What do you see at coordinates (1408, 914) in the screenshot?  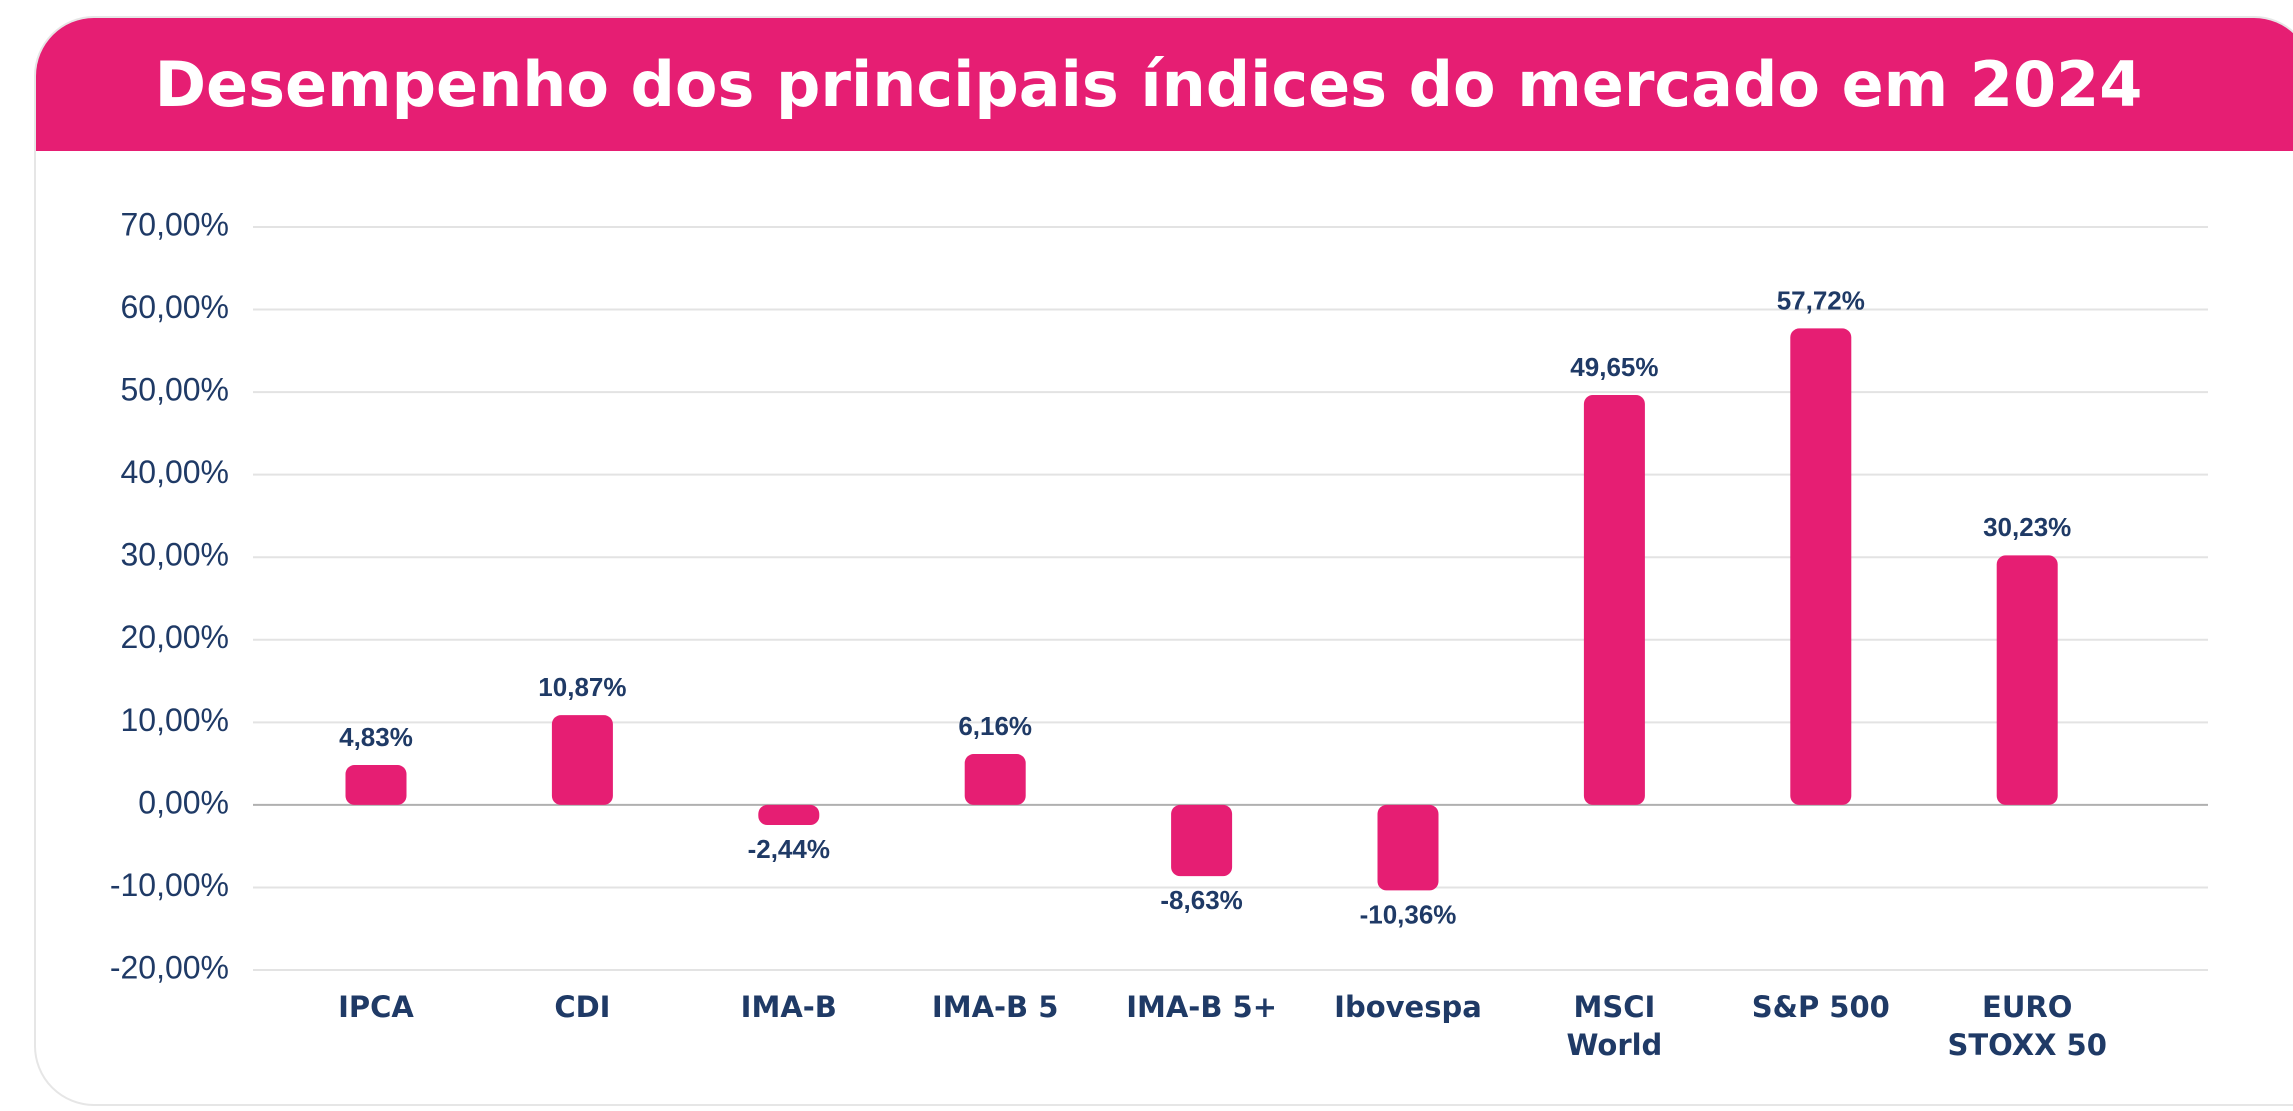 I see `value-label: -10,36%` at bounding box center [1408, 914].